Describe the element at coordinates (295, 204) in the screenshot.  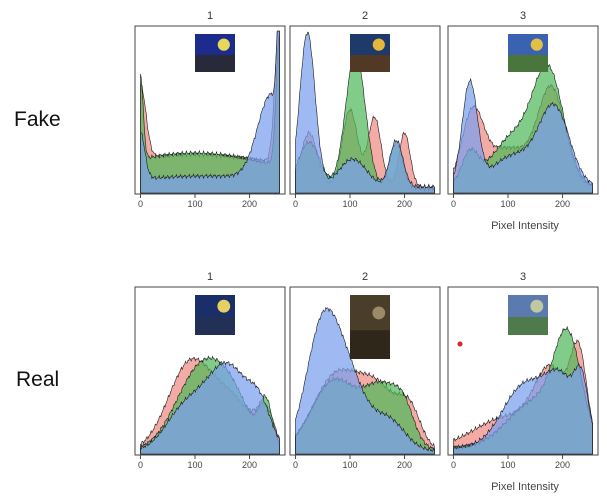
I see `x-tick-label-0-1-0: 0` at that location.